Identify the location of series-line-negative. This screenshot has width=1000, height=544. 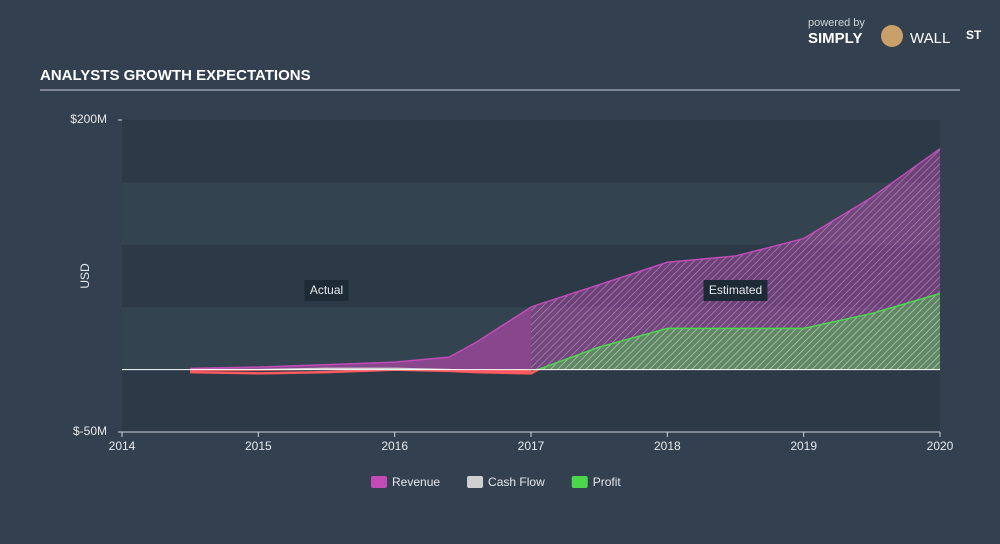
(366, 372).